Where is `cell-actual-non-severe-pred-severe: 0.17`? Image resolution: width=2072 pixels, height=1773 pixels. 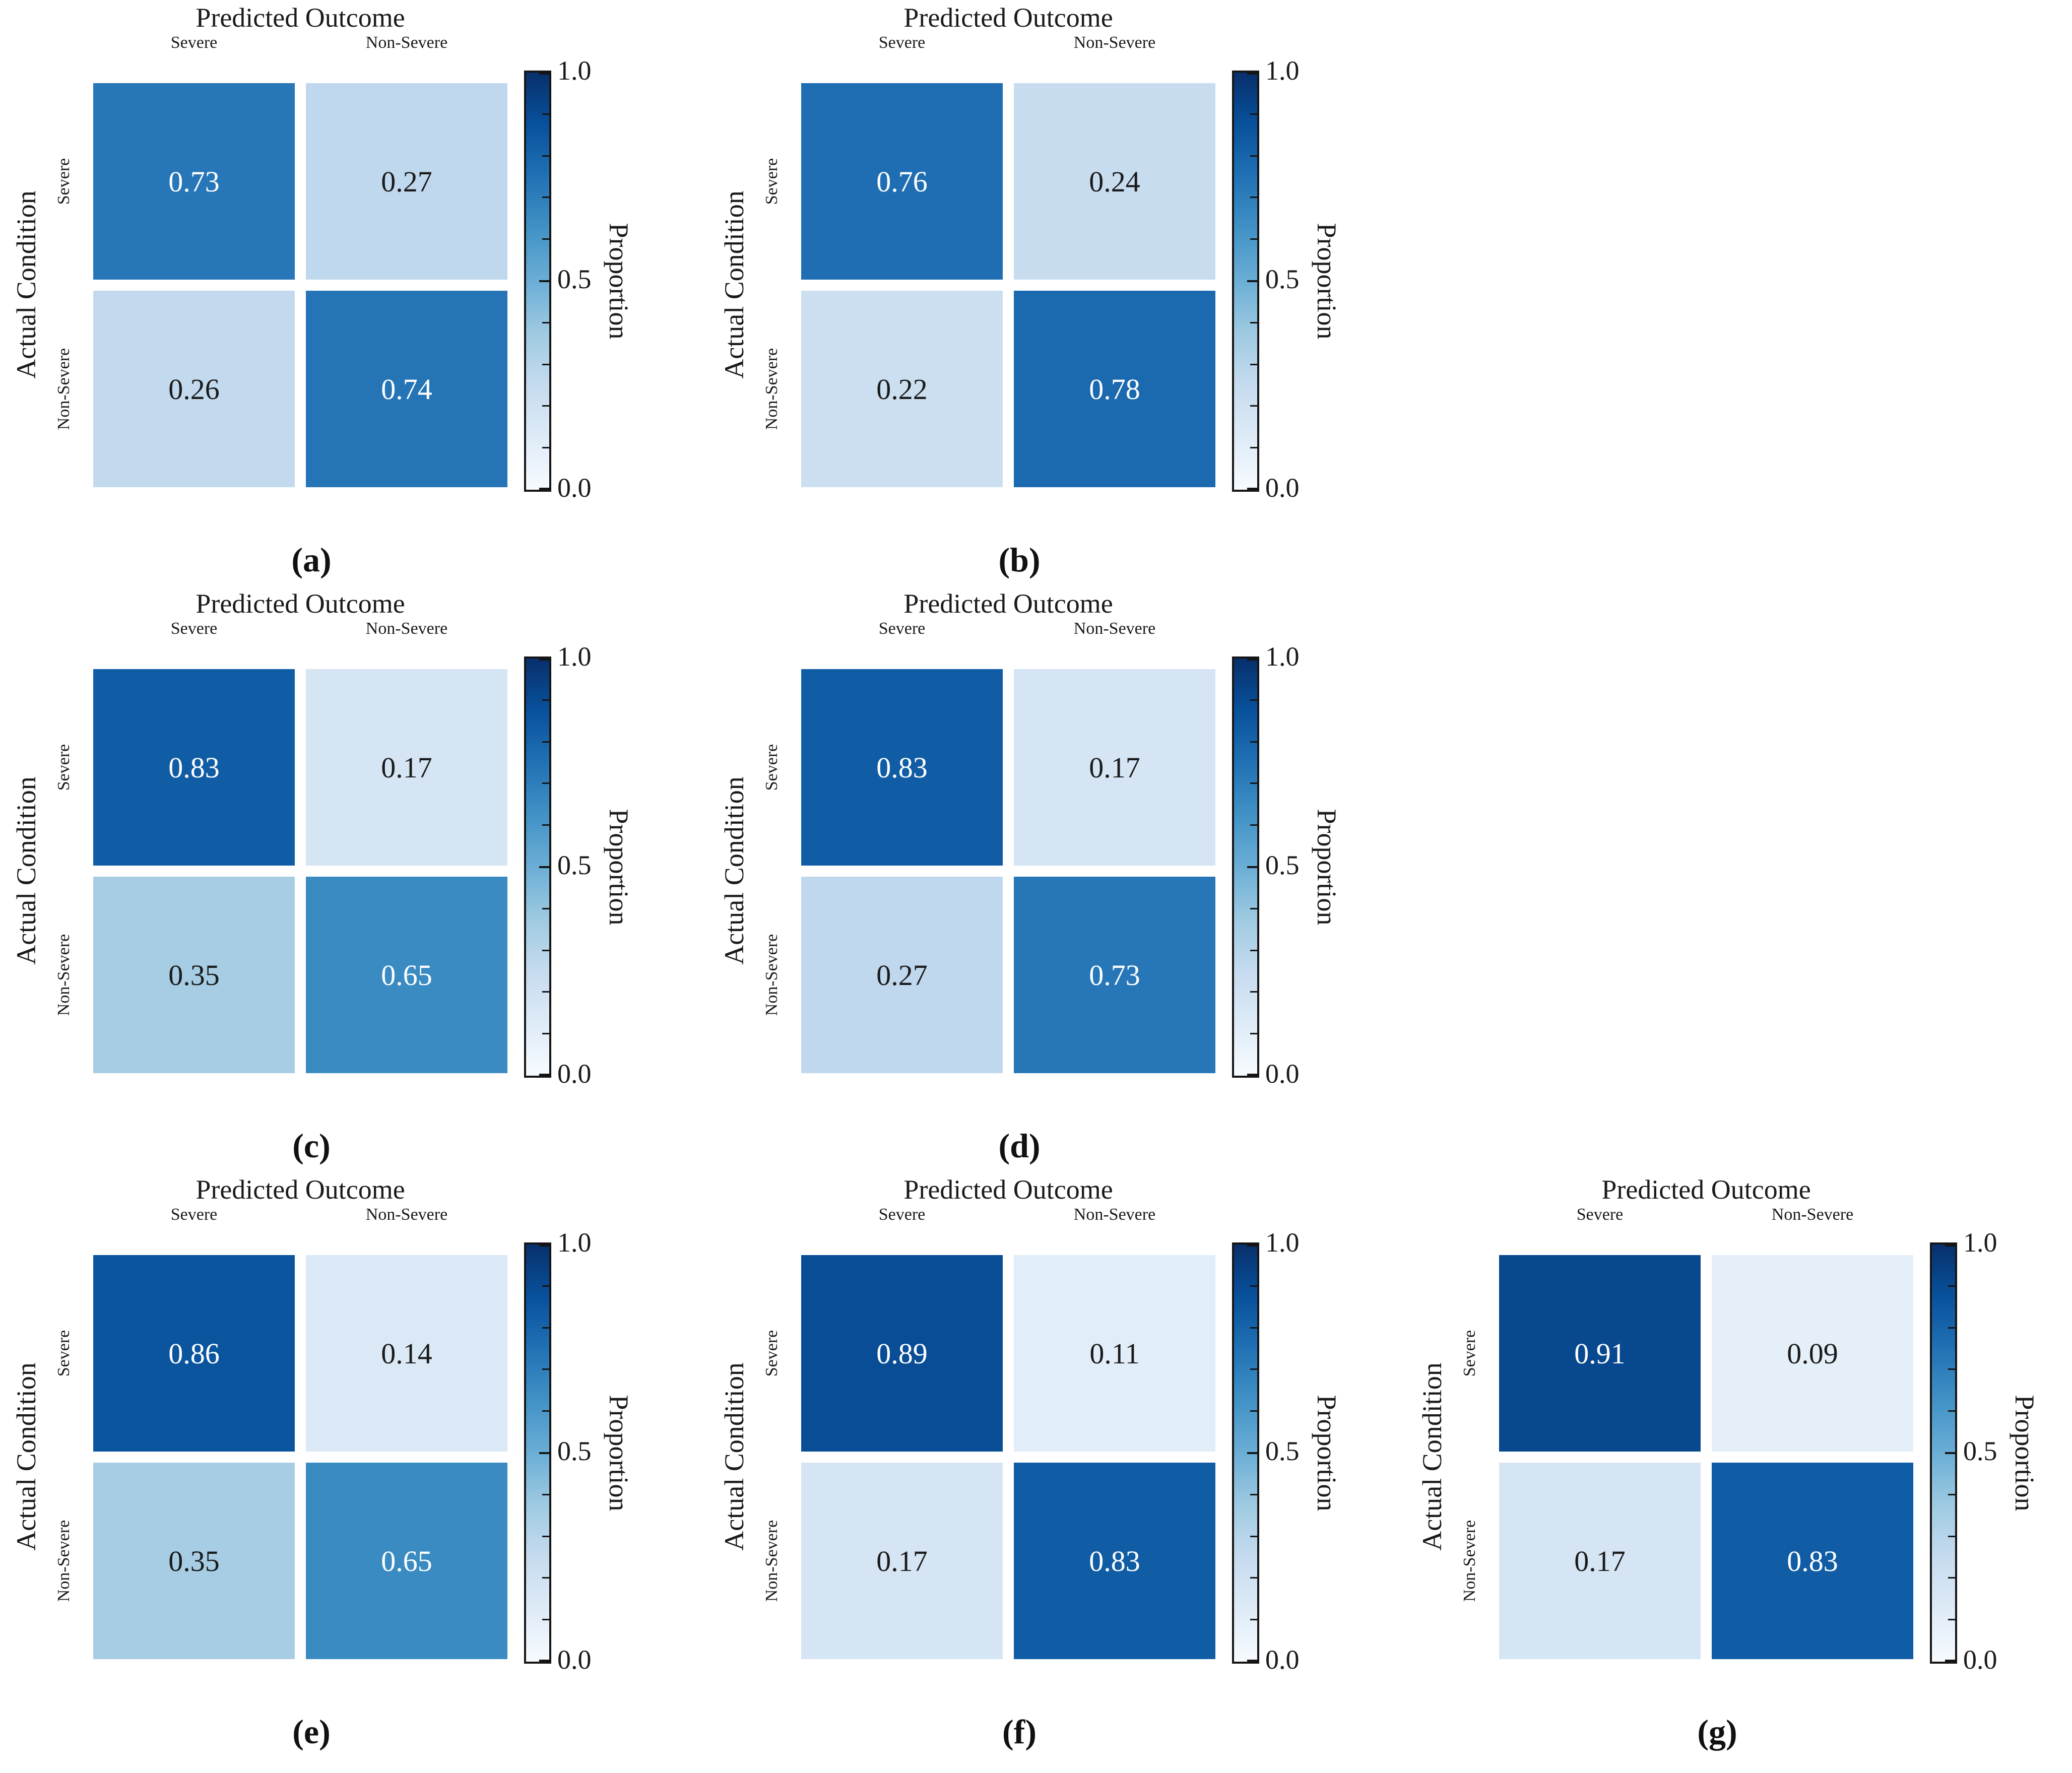
cell-actual-non-severe-pred-severe: 0.17 is located at coordinates (1600, 1561).